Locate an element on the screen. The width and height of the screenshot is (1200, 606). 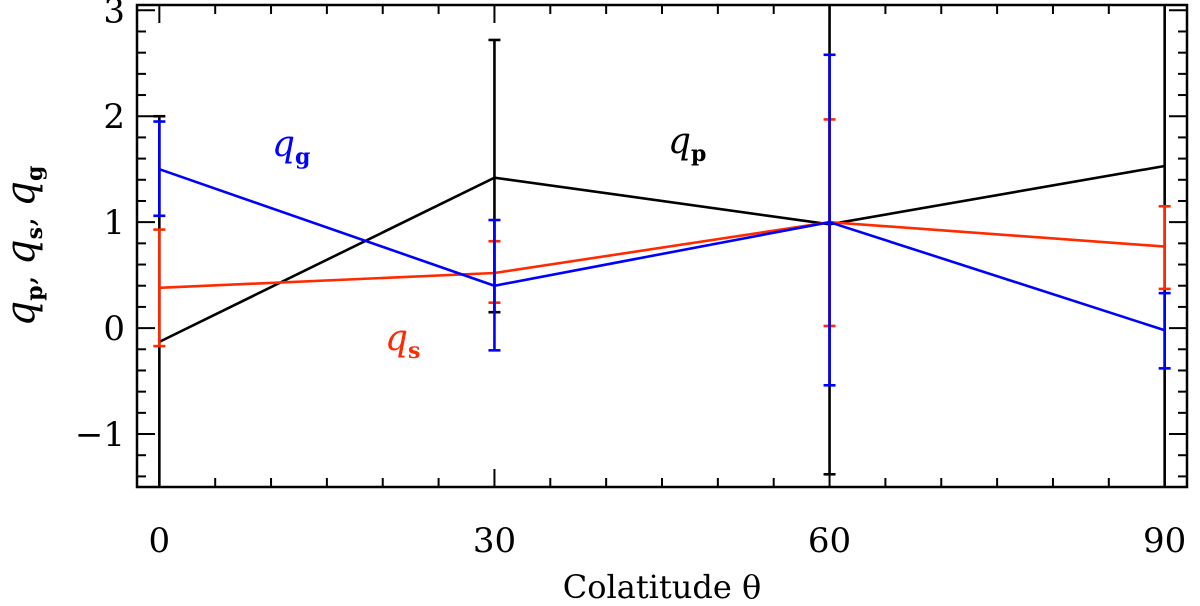
y-tick-label: 3 is located at coordinates (114, 15).